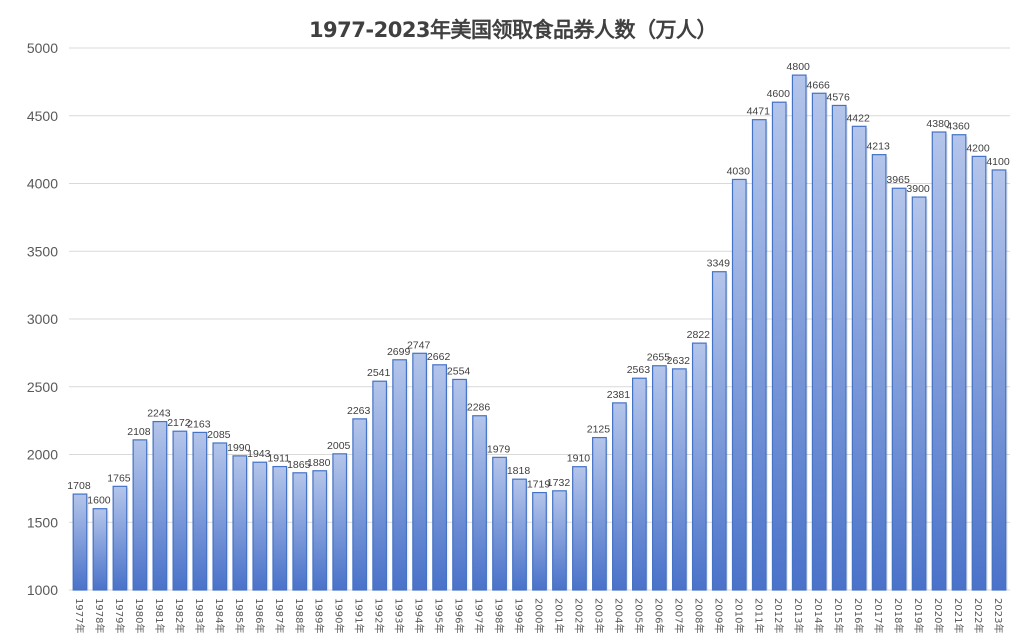 This screenshot has width=1026, height=638. I want to click on x-tick-label: 2022年, so click(978, 615).